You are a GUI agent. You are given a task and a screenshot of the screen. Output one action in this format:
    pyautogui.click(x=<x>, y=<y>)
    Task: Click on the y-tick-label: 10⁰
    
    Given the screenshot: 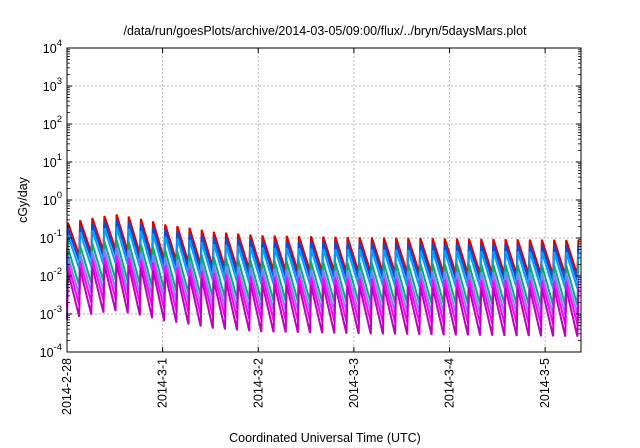 What is the action you would take?
    pyautogui.click(x=52, y=199)
    